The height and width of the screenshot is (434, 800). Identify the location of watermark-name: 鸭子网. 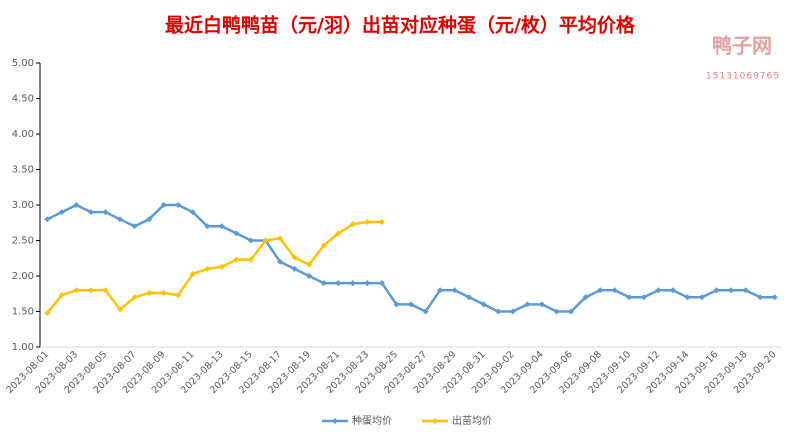
(742, 46).